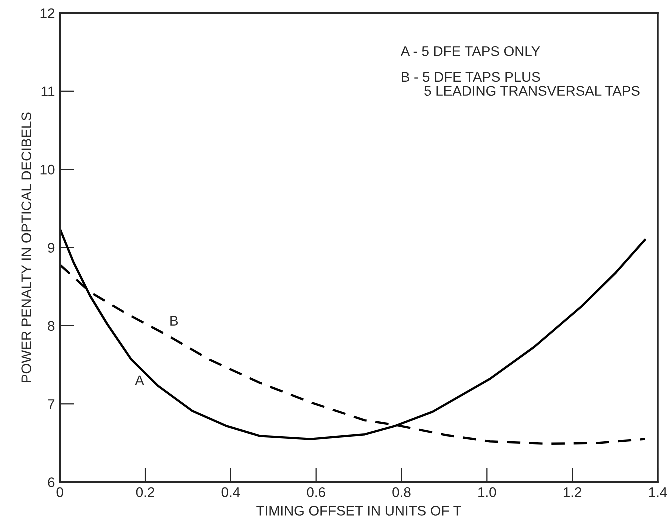 This screenshot has width=668, height=530. What do you see at coordinates (470, 51) in the screenshot?
I see `annotation: A - 5 DFE TAPS ONLY` at bounding box center [470, 51].